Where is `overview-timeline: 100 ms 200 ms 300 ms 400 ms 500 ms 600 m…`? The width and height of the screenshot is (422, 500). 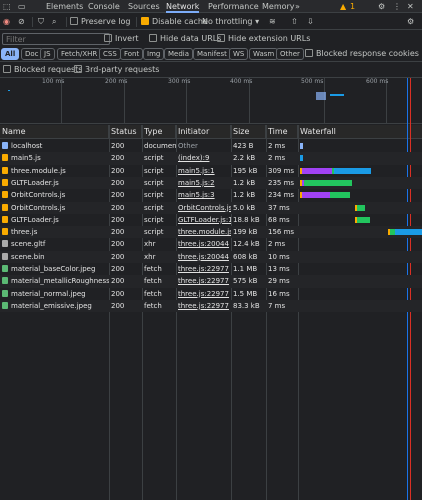 overview-timeline: 100 ms 200 ms 300 ms 400 ms 500 ms 600 m… is located at coordinates (211, 101).